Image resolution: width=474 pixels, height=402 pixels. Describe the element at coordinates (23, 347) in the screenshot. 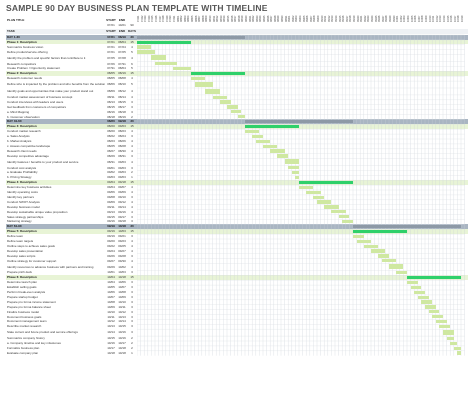

I see `task-name: Formalize business plan` at that location.